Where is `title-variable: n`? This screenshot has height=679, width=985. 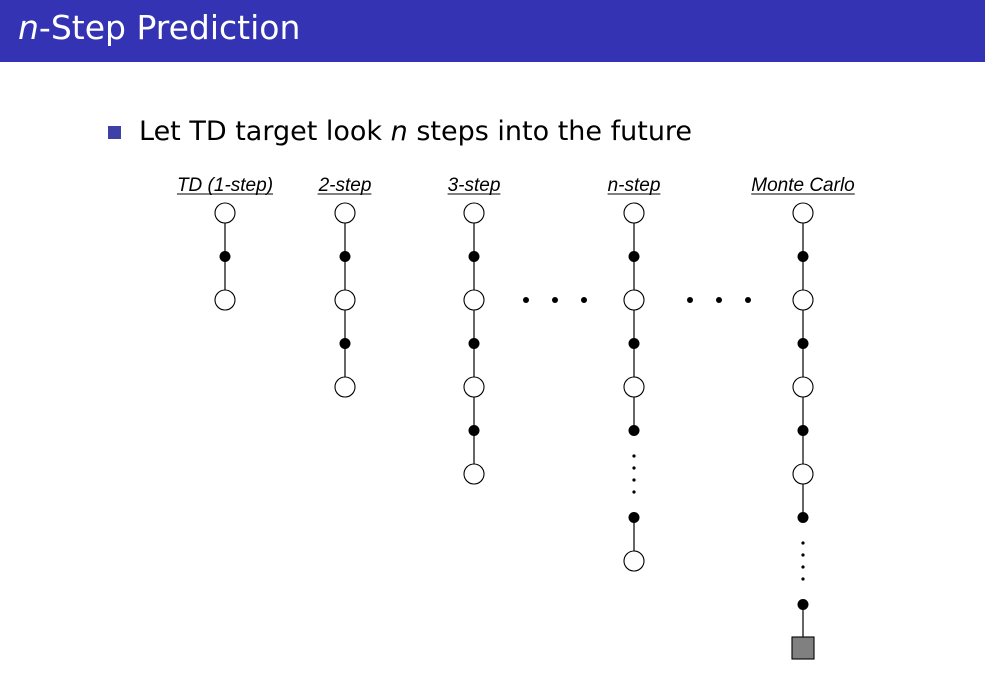
title-variable: n is located at coordinates (28, 27).